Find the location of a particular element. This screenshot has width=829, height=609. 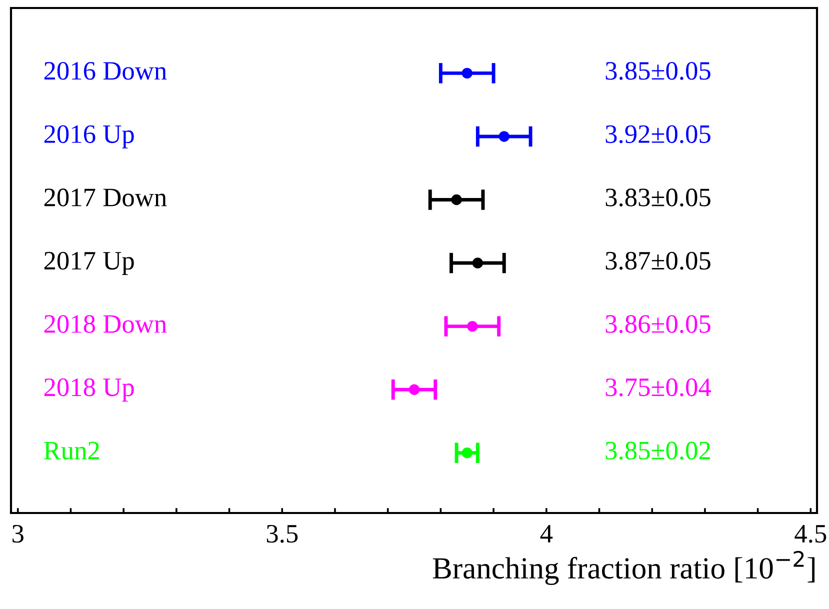

y-tick-label: 2016 Down is located at coordinates (105, 71).